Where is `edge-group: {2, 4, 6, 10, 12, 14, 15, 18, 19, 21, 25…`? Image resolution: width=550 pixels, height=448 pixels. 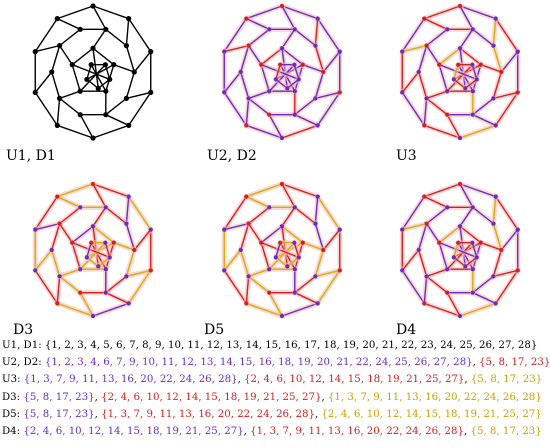 edge-group: {2, 4, 6, 10, 12, 14, 15, 18, 19, 21, 25… is located at coordinates (431, 414).